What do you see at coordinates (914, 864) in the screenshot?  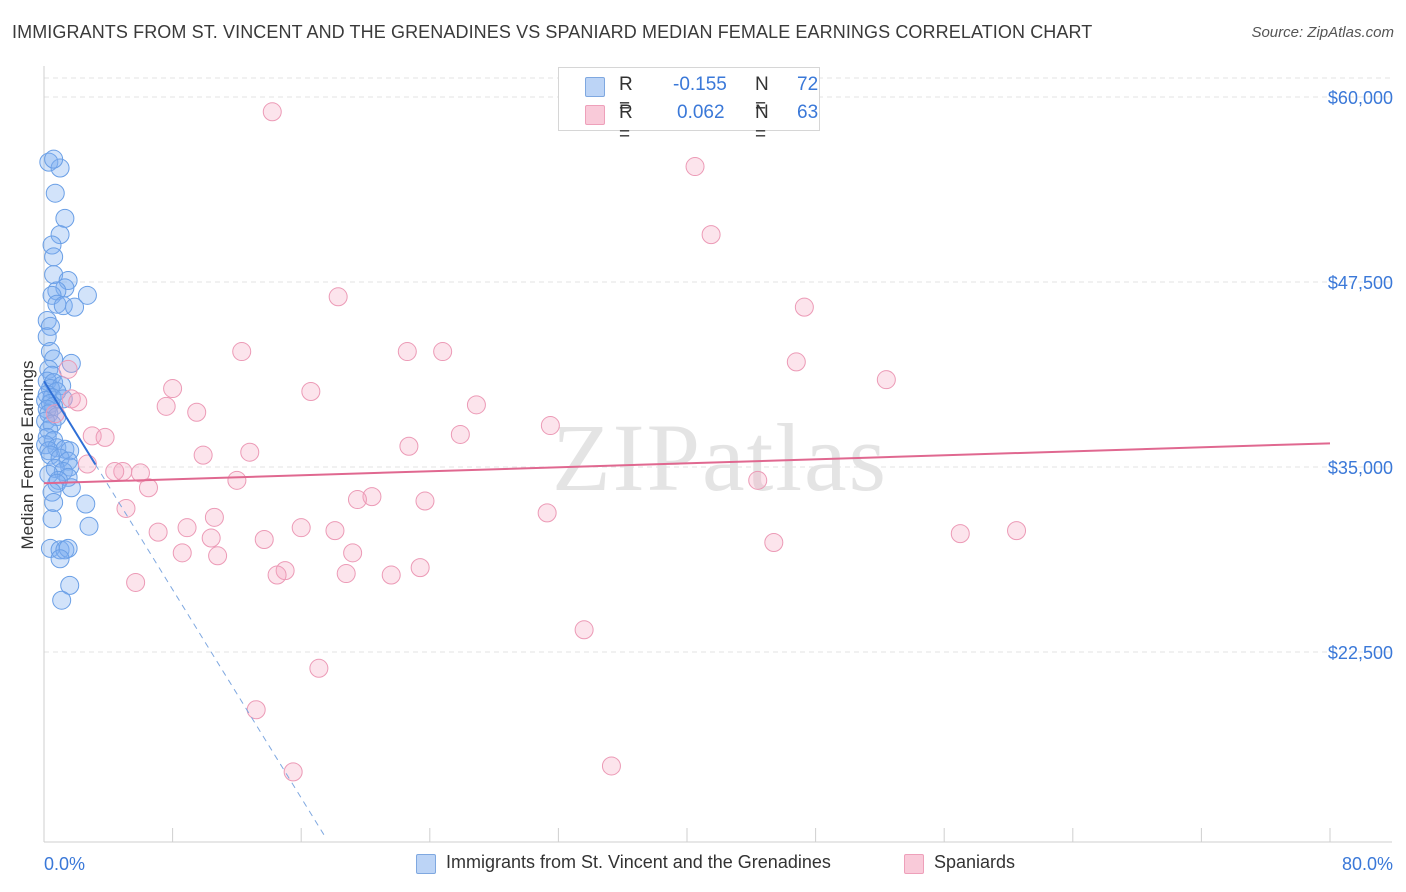 I see `legend-swatch-spaniards` at bounding box center [914, 864].